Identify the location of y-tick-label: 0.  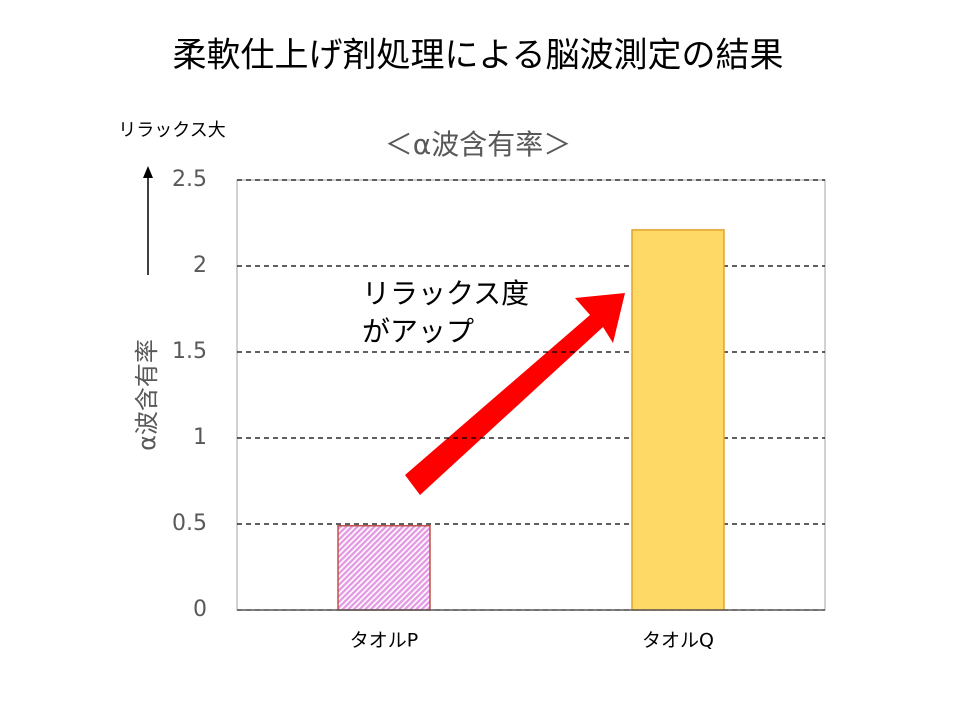
(200, 609).